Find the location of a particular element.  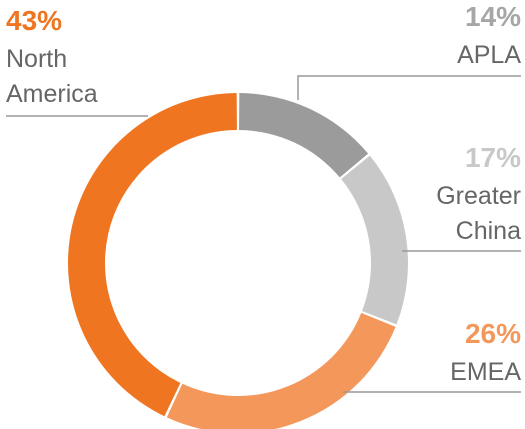

slice-category-label-emea: EMEA is located at coordinates (485, 372).